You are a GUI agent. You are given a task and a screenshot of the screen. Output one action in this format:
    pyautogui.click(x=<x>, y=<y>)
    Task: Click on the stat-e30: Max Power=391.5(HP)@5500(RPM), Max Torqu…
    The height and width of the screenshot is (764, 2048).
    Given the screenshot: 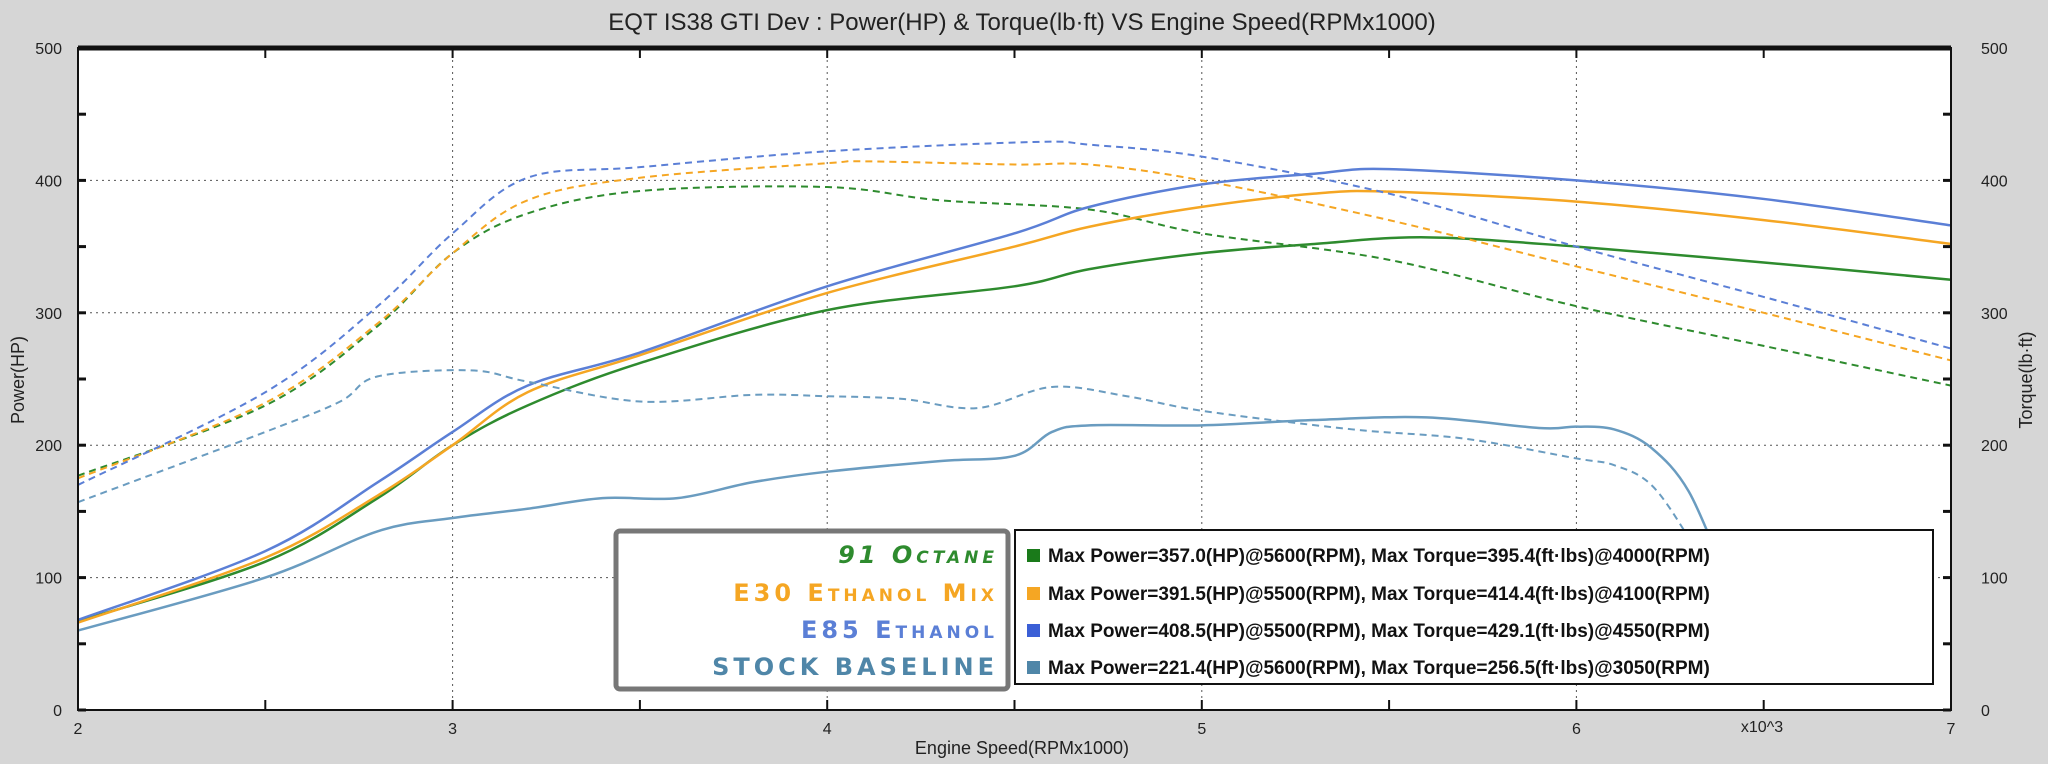 What is the action you would take?
    pyautogui.click(x=1379, y=594)
    